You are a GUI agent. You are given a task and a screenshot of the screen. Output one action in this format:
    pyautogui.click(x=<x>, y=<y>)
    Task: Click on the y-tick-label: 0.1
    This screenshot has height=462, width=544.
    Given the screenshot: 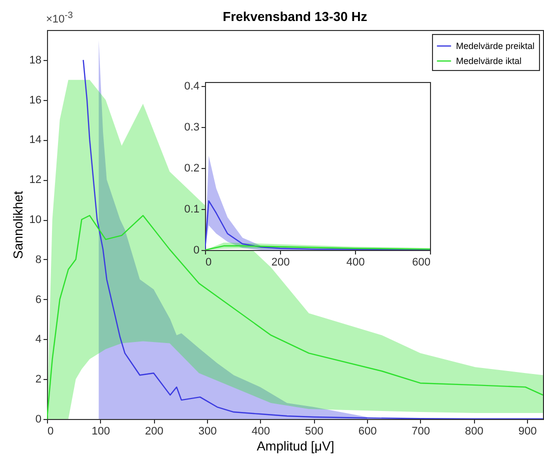 What is the action you would take?
    pyautogui.click(x=192, y=210)
    